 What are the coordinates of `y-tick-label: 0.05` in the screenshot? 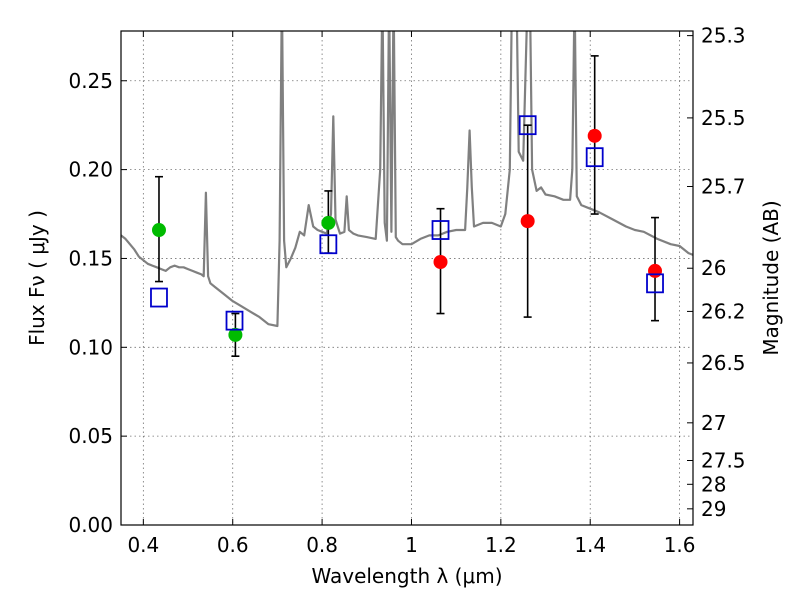 It's located at (90, 436).